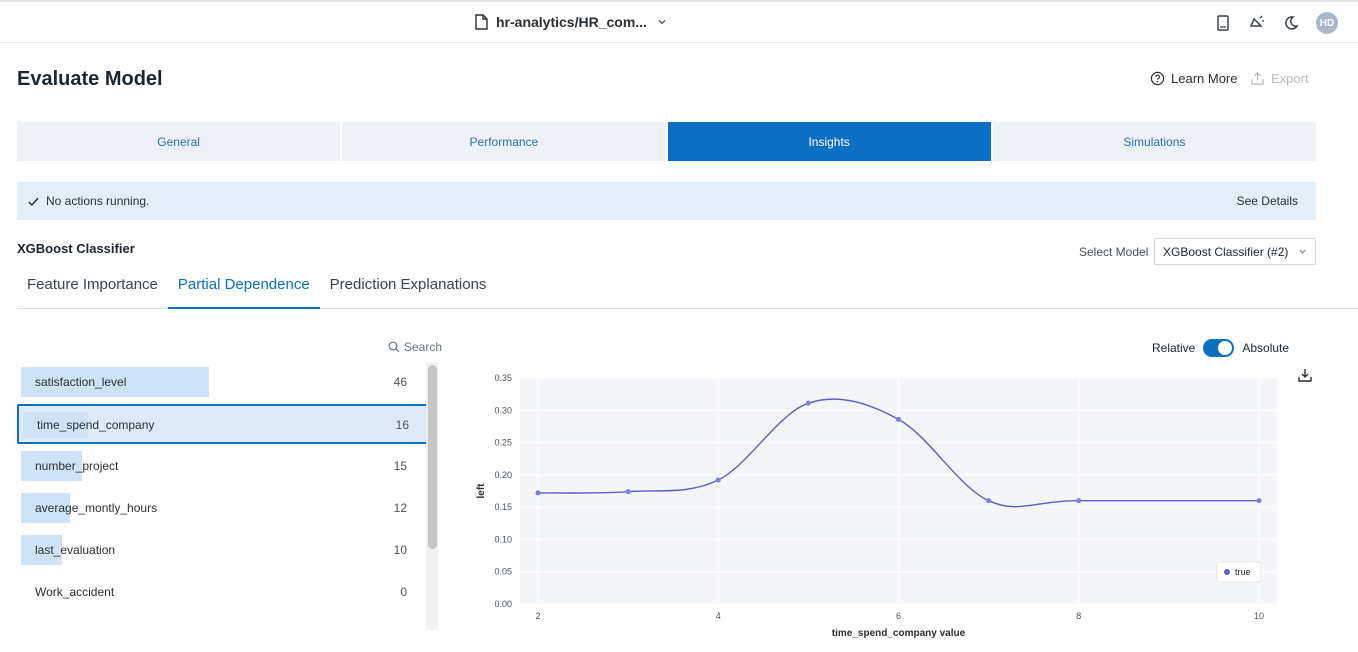 This screenshot has width=1358, height=652. Describe the element at coordinates (76, 248) in the screenshot. I see `model-name: XGBoost Classifier` at that location.